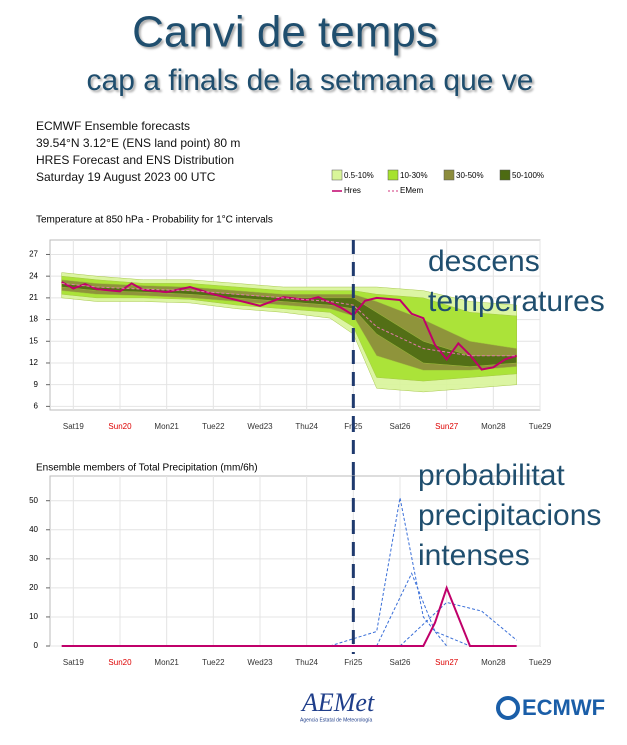 Image resolution: width=627 pixels, height=745 pixels. What do you see at coordinates (414, 175) in the screenshot?
I see `legend-label: 10-30%` at bounding box center [414, 175].